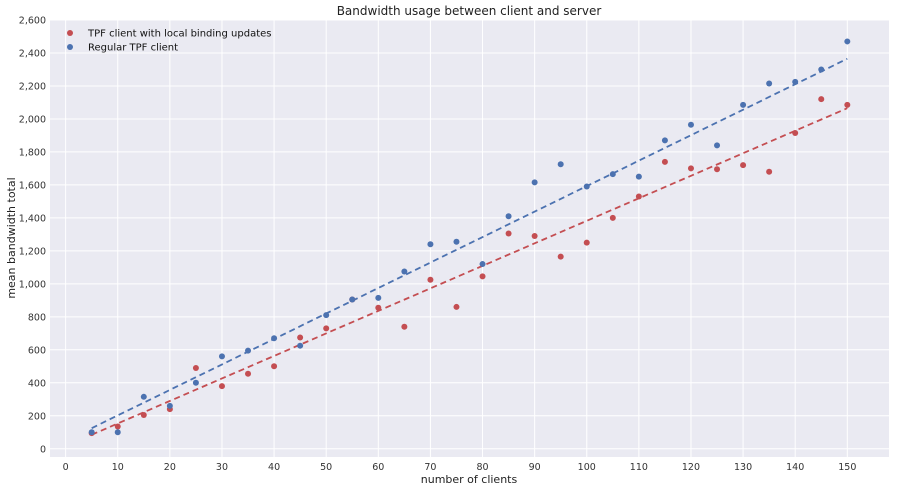 The image size is (897, 493). What do you see at coordinates (430, 467) in the screenshot?
I see `x-tick-label: 70` at bounding box center [430, 467].